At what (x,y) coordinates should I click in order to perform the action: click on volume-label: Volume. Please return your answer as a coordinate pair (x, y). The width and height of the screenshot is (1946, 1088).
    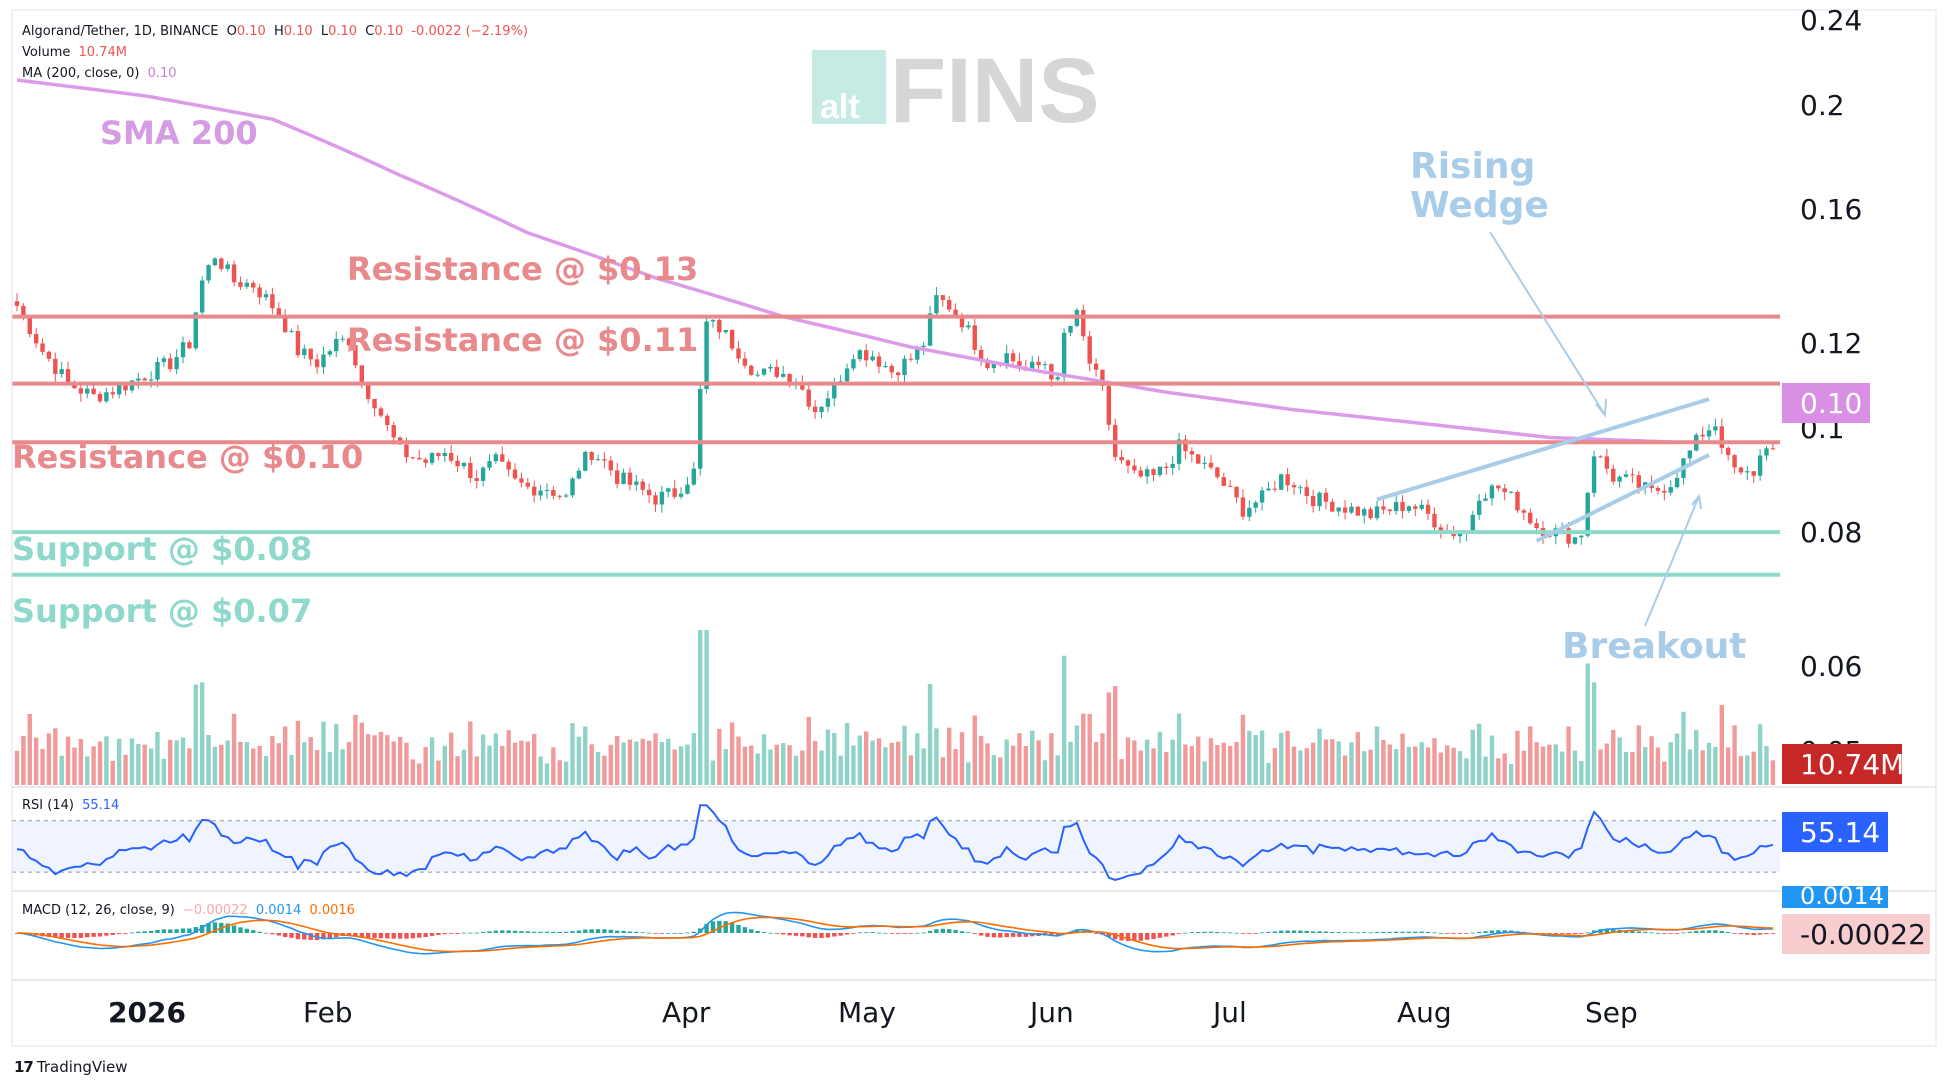
    Looking at the image, I should click on (46, 52).